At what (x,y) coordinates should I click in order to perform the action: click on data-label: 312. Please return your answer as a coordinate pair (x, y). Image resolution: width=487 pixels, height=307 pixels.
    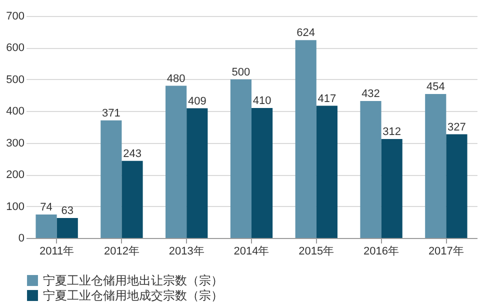
    Looking at the image, I should click on (392, 132).